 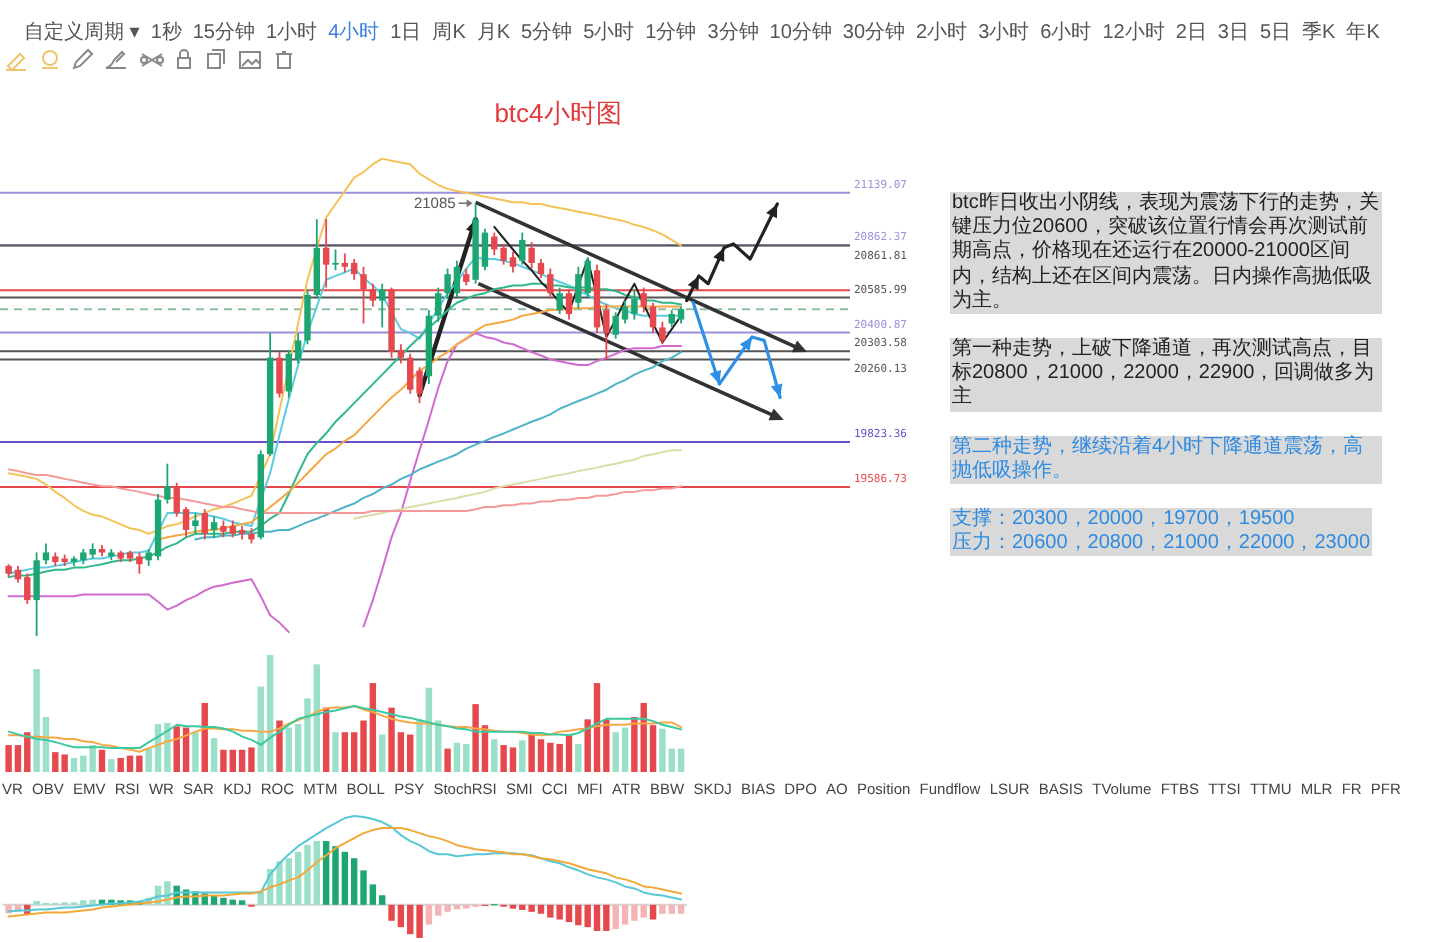 I want to click on text: 5分钟, so click(x=547, y=32).